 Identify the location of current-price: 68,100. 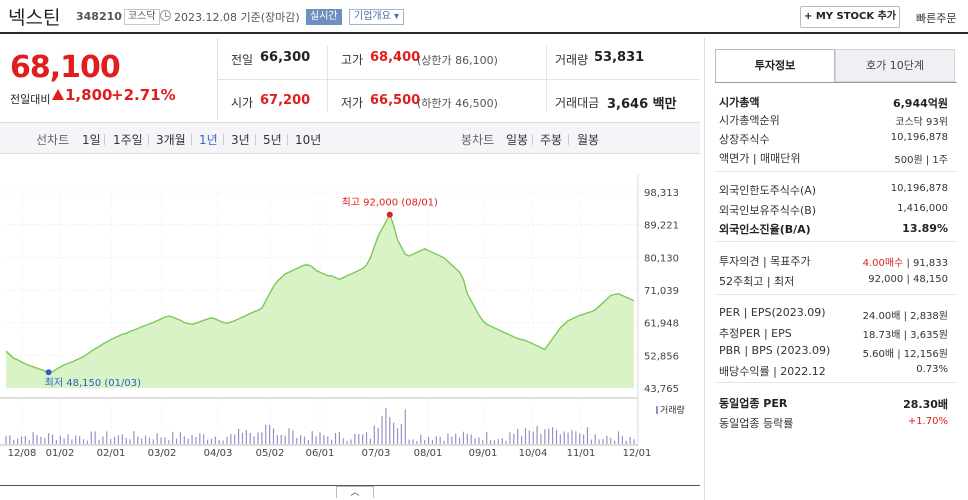
(65, 67).